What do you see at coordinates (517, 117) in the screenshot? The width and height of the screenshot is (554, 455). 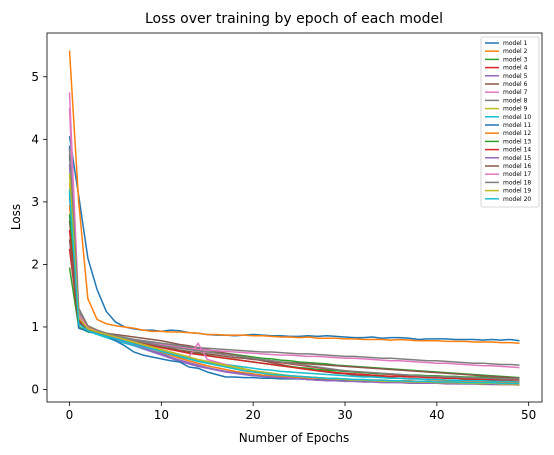 I see `legend-entry-label: model 10` at bounding box center [517, 117].